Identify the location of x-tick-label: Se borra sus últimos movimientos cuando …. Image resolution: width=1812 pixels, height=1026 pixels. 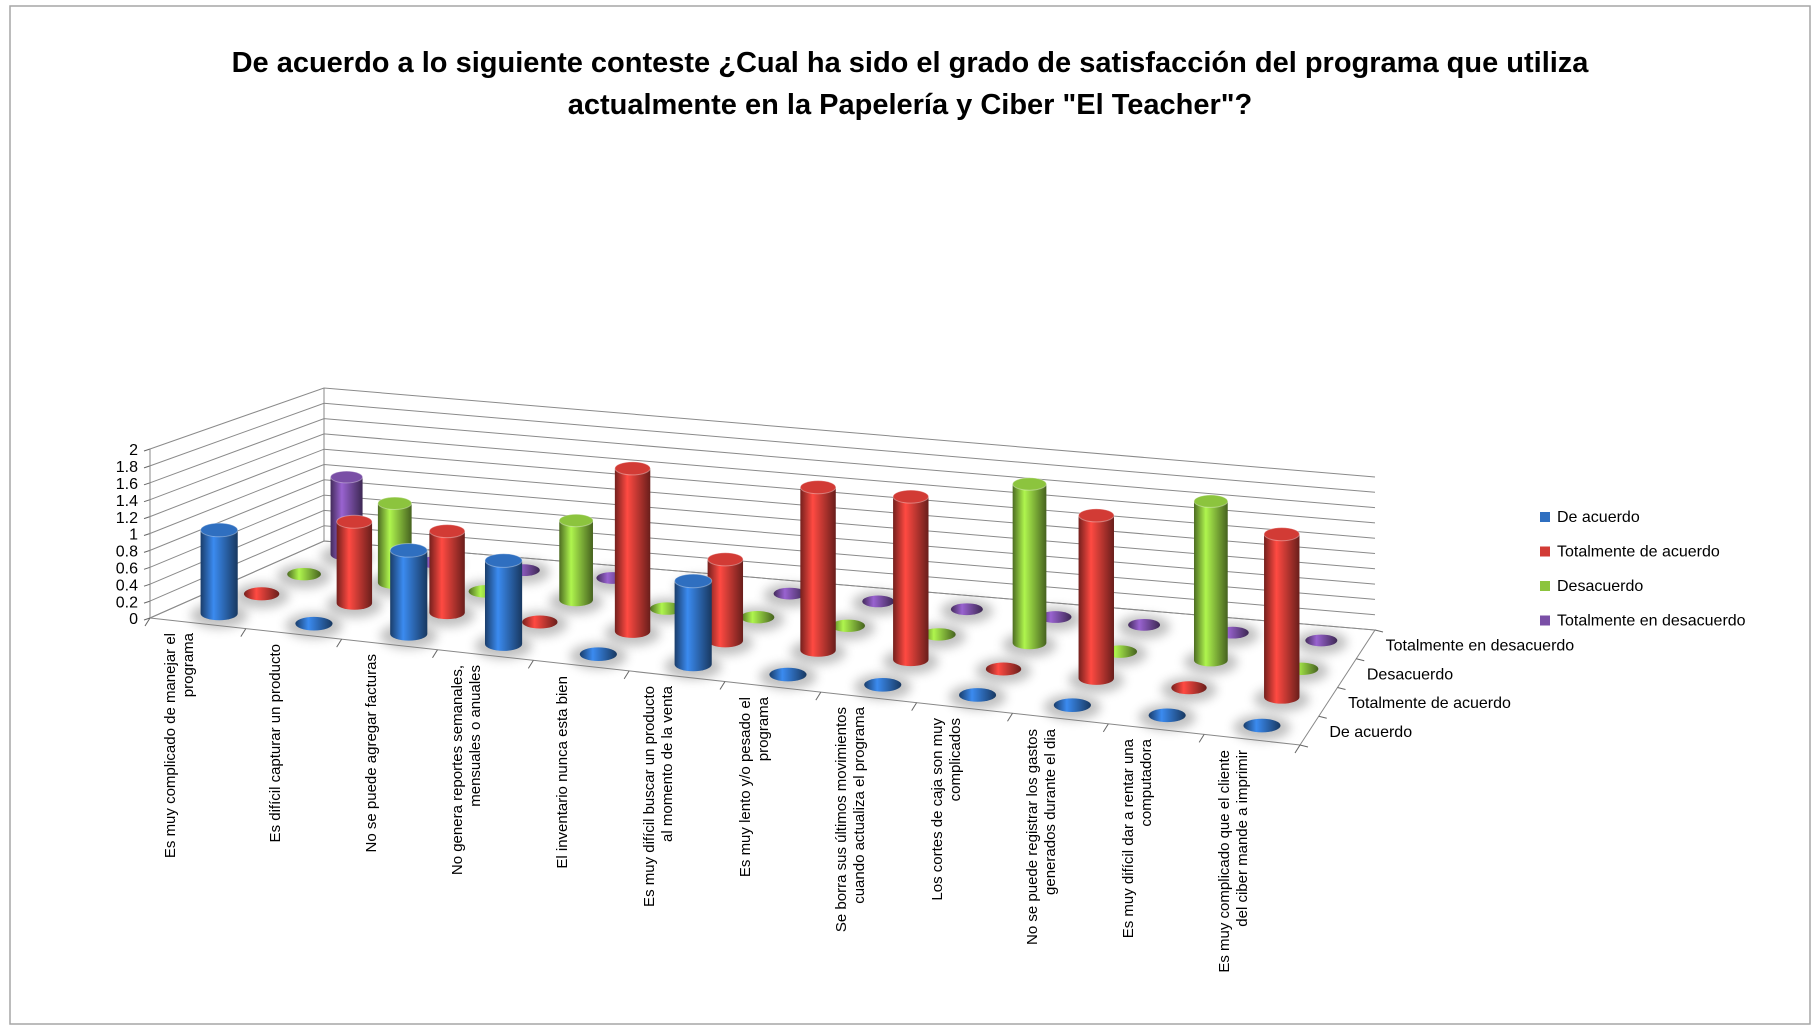
(850, 820).